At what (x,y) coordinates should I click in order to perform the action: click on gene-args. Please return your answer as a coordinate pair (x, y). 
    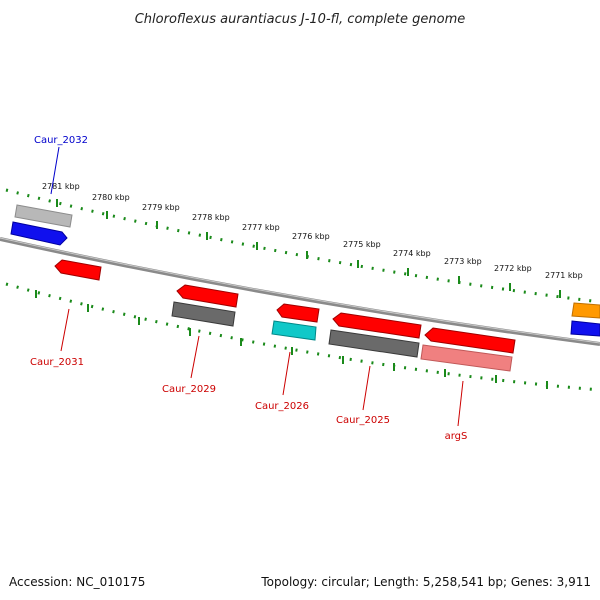
    Looking at the image, I should click on (466, 358).